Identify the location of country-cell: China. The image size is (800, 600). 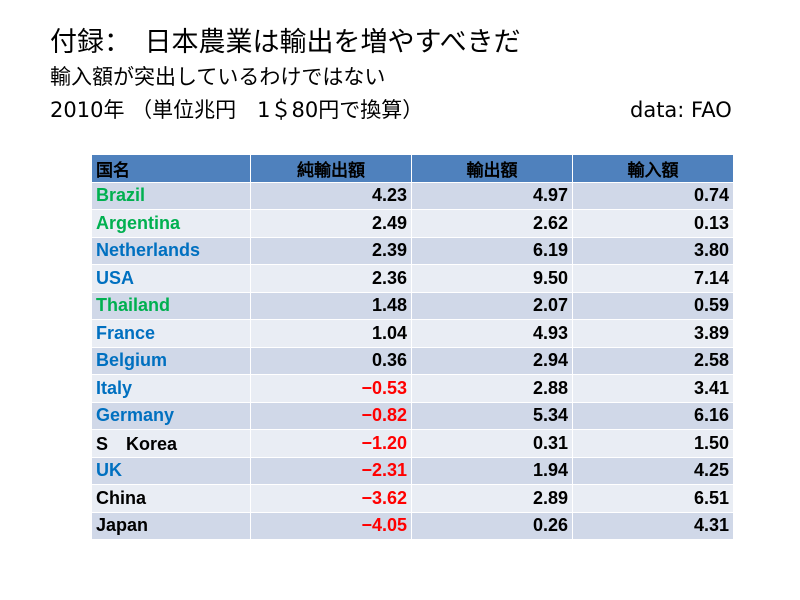
(171, 498).